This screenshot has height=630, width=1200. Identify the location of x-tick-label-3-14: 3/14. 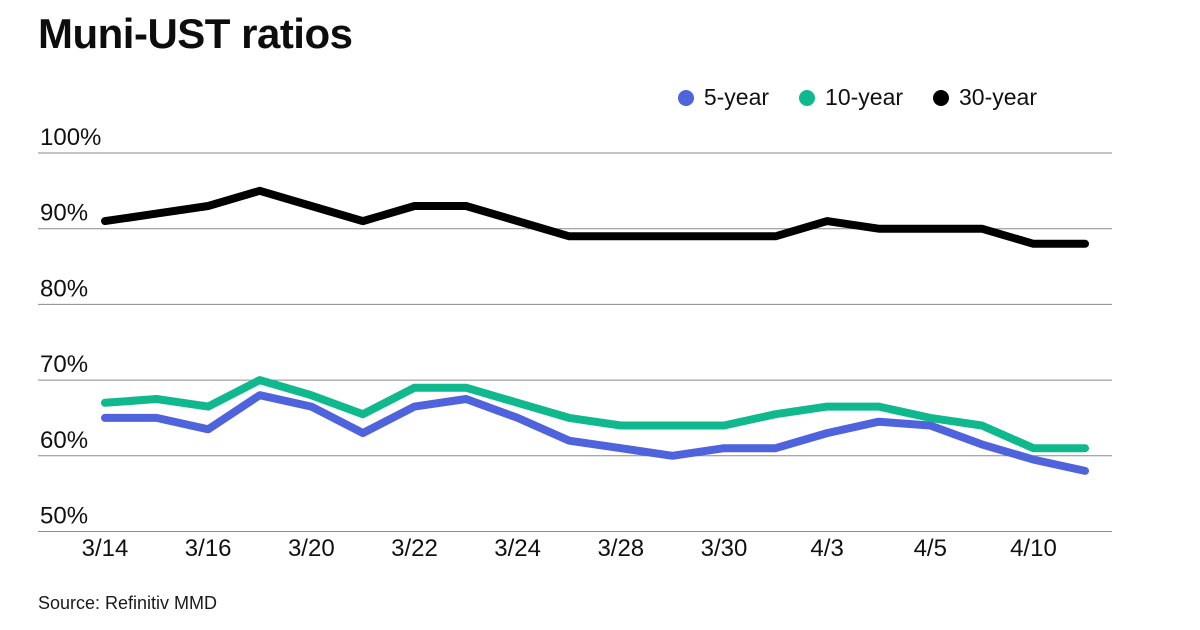
(105, 548).